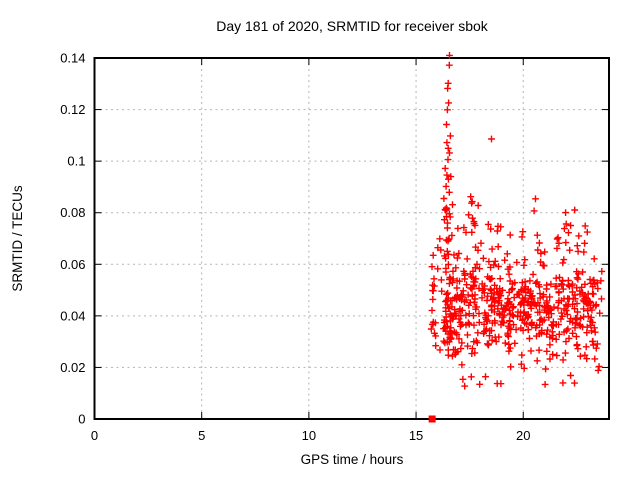 The image size is (640, 485). What do you see at coordinates (523, 435) in the screenshot?
I see `x-tick-label: 20` at bounding box center [523, 435].